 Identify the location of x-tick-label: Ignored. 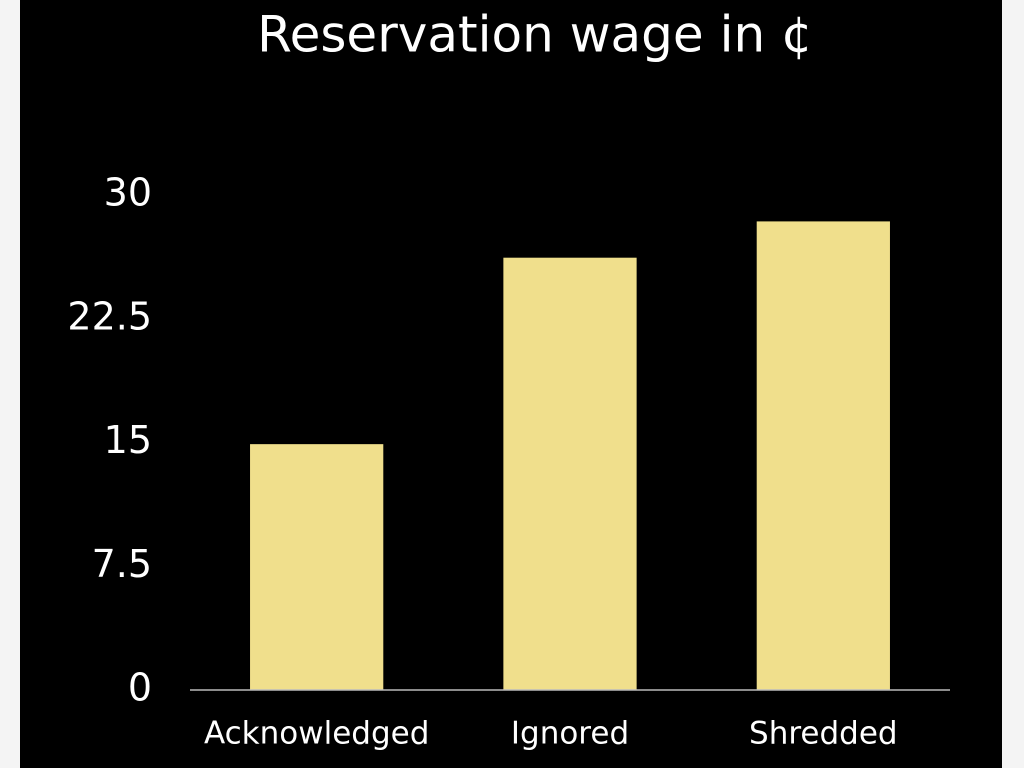
(570, 734).